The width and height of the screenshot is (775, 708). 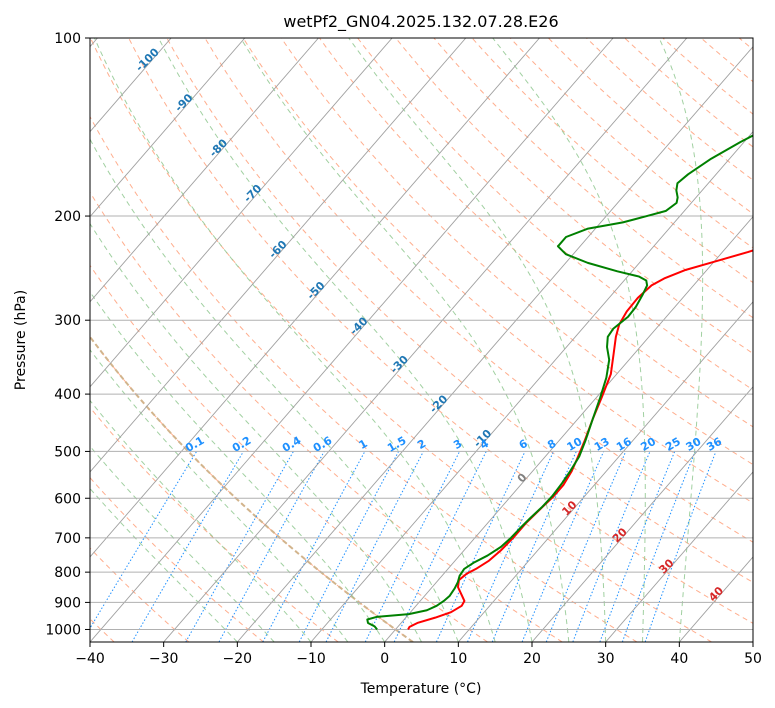 I want to click on y-tick-label: 400, so click(x=67, y=395).